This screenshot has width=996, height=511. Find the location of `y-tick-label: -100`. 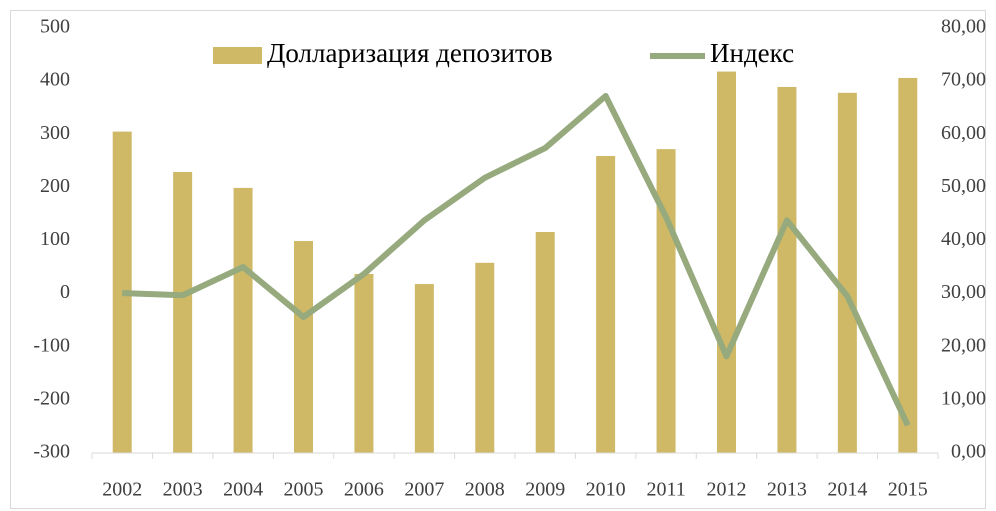

y-tick-label: -100 is located at coordinates (51, 345).